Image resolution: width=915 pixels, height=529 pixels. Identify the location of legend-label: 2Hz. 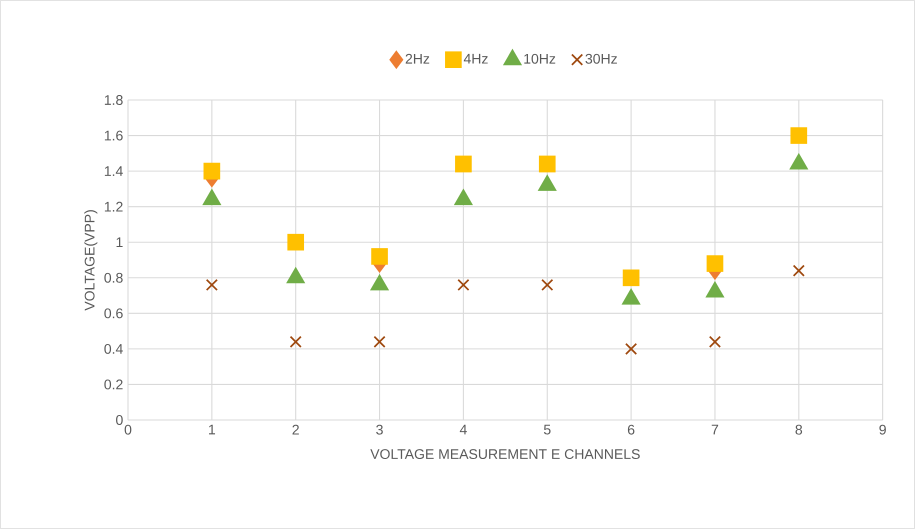
(418, 59).